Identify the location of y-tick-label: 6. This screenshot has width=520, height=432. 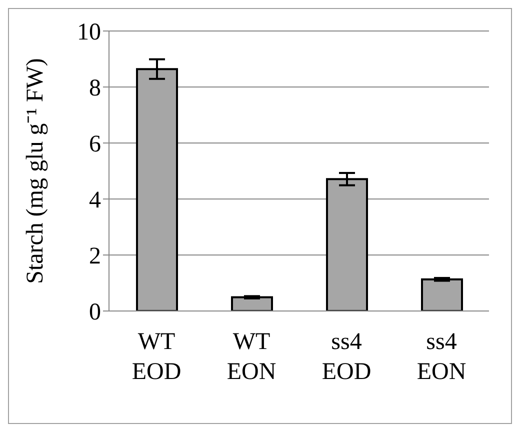
(95, 145).